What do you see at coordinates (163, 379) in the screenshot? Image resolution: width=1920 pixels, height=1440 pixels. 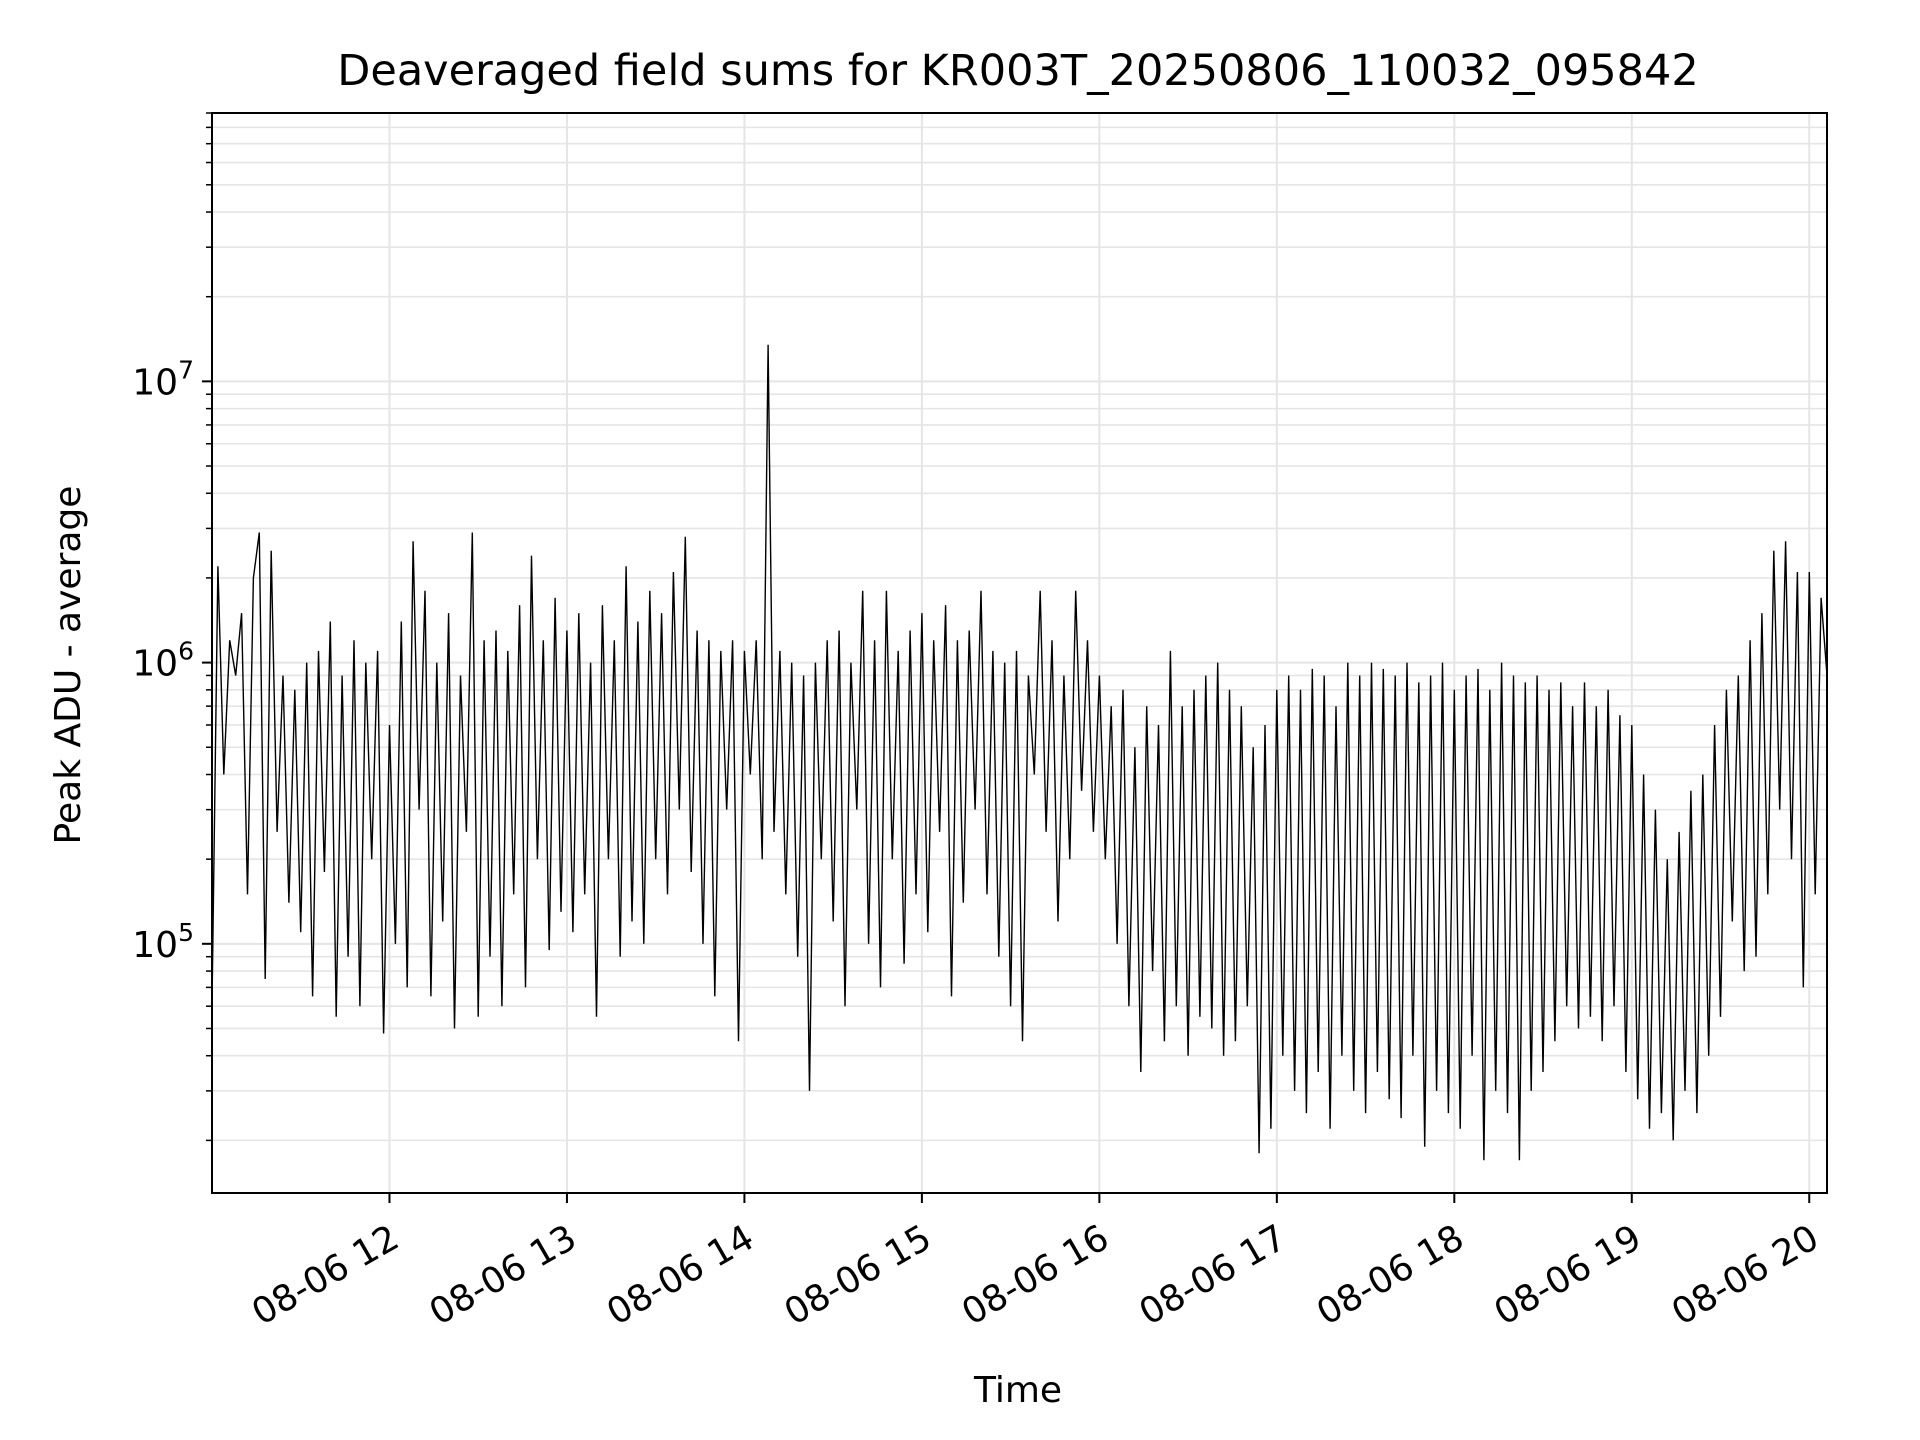 I see `y-tick-label: 10⁷` at bounding box center [163, 379].